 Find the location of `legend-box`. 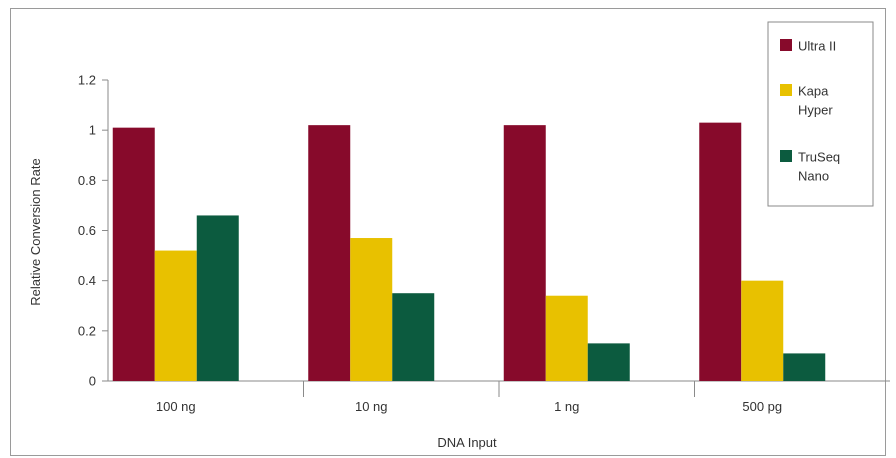

legend-box is located at coordinates (820, 114).